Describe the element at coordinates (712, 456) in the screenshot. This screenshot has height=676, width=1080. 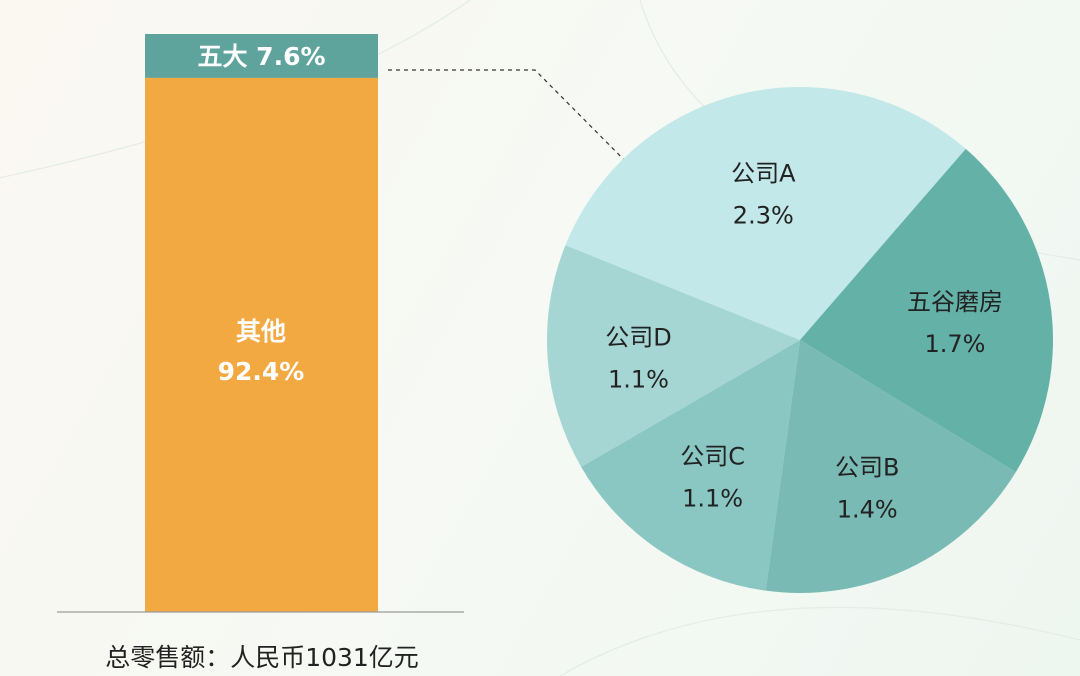
I see `pie-label-name-4: 公司C` at that location.